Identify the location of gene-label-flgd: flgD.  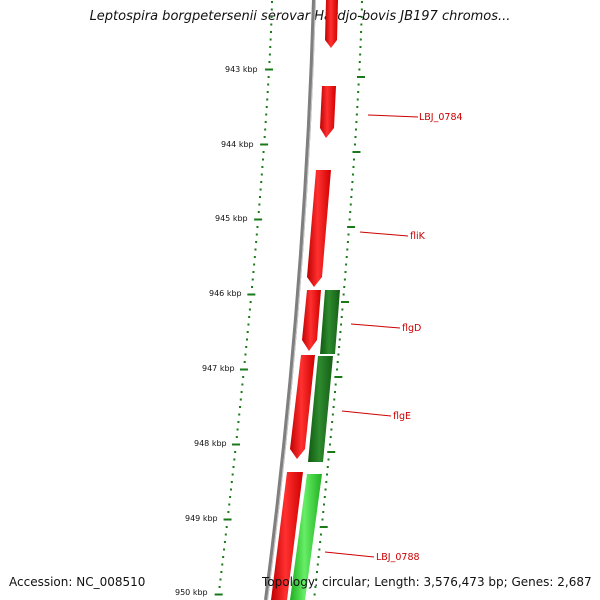
(411, 328).